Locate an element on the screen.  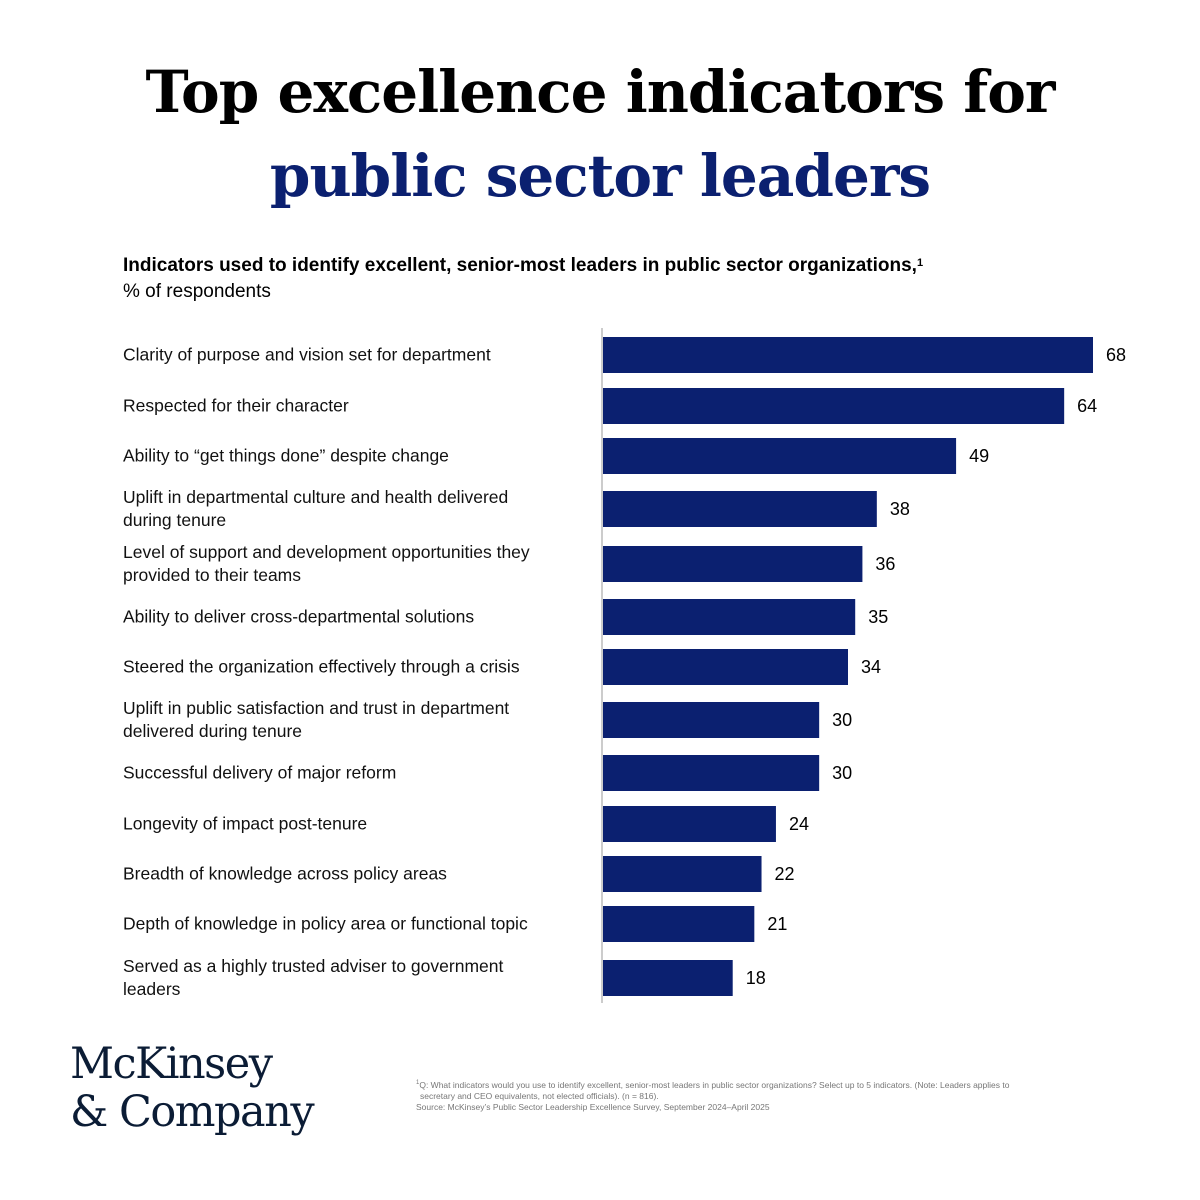
category-label: Breadth of knowledge across policy areas is located at coordinates (358, 874).